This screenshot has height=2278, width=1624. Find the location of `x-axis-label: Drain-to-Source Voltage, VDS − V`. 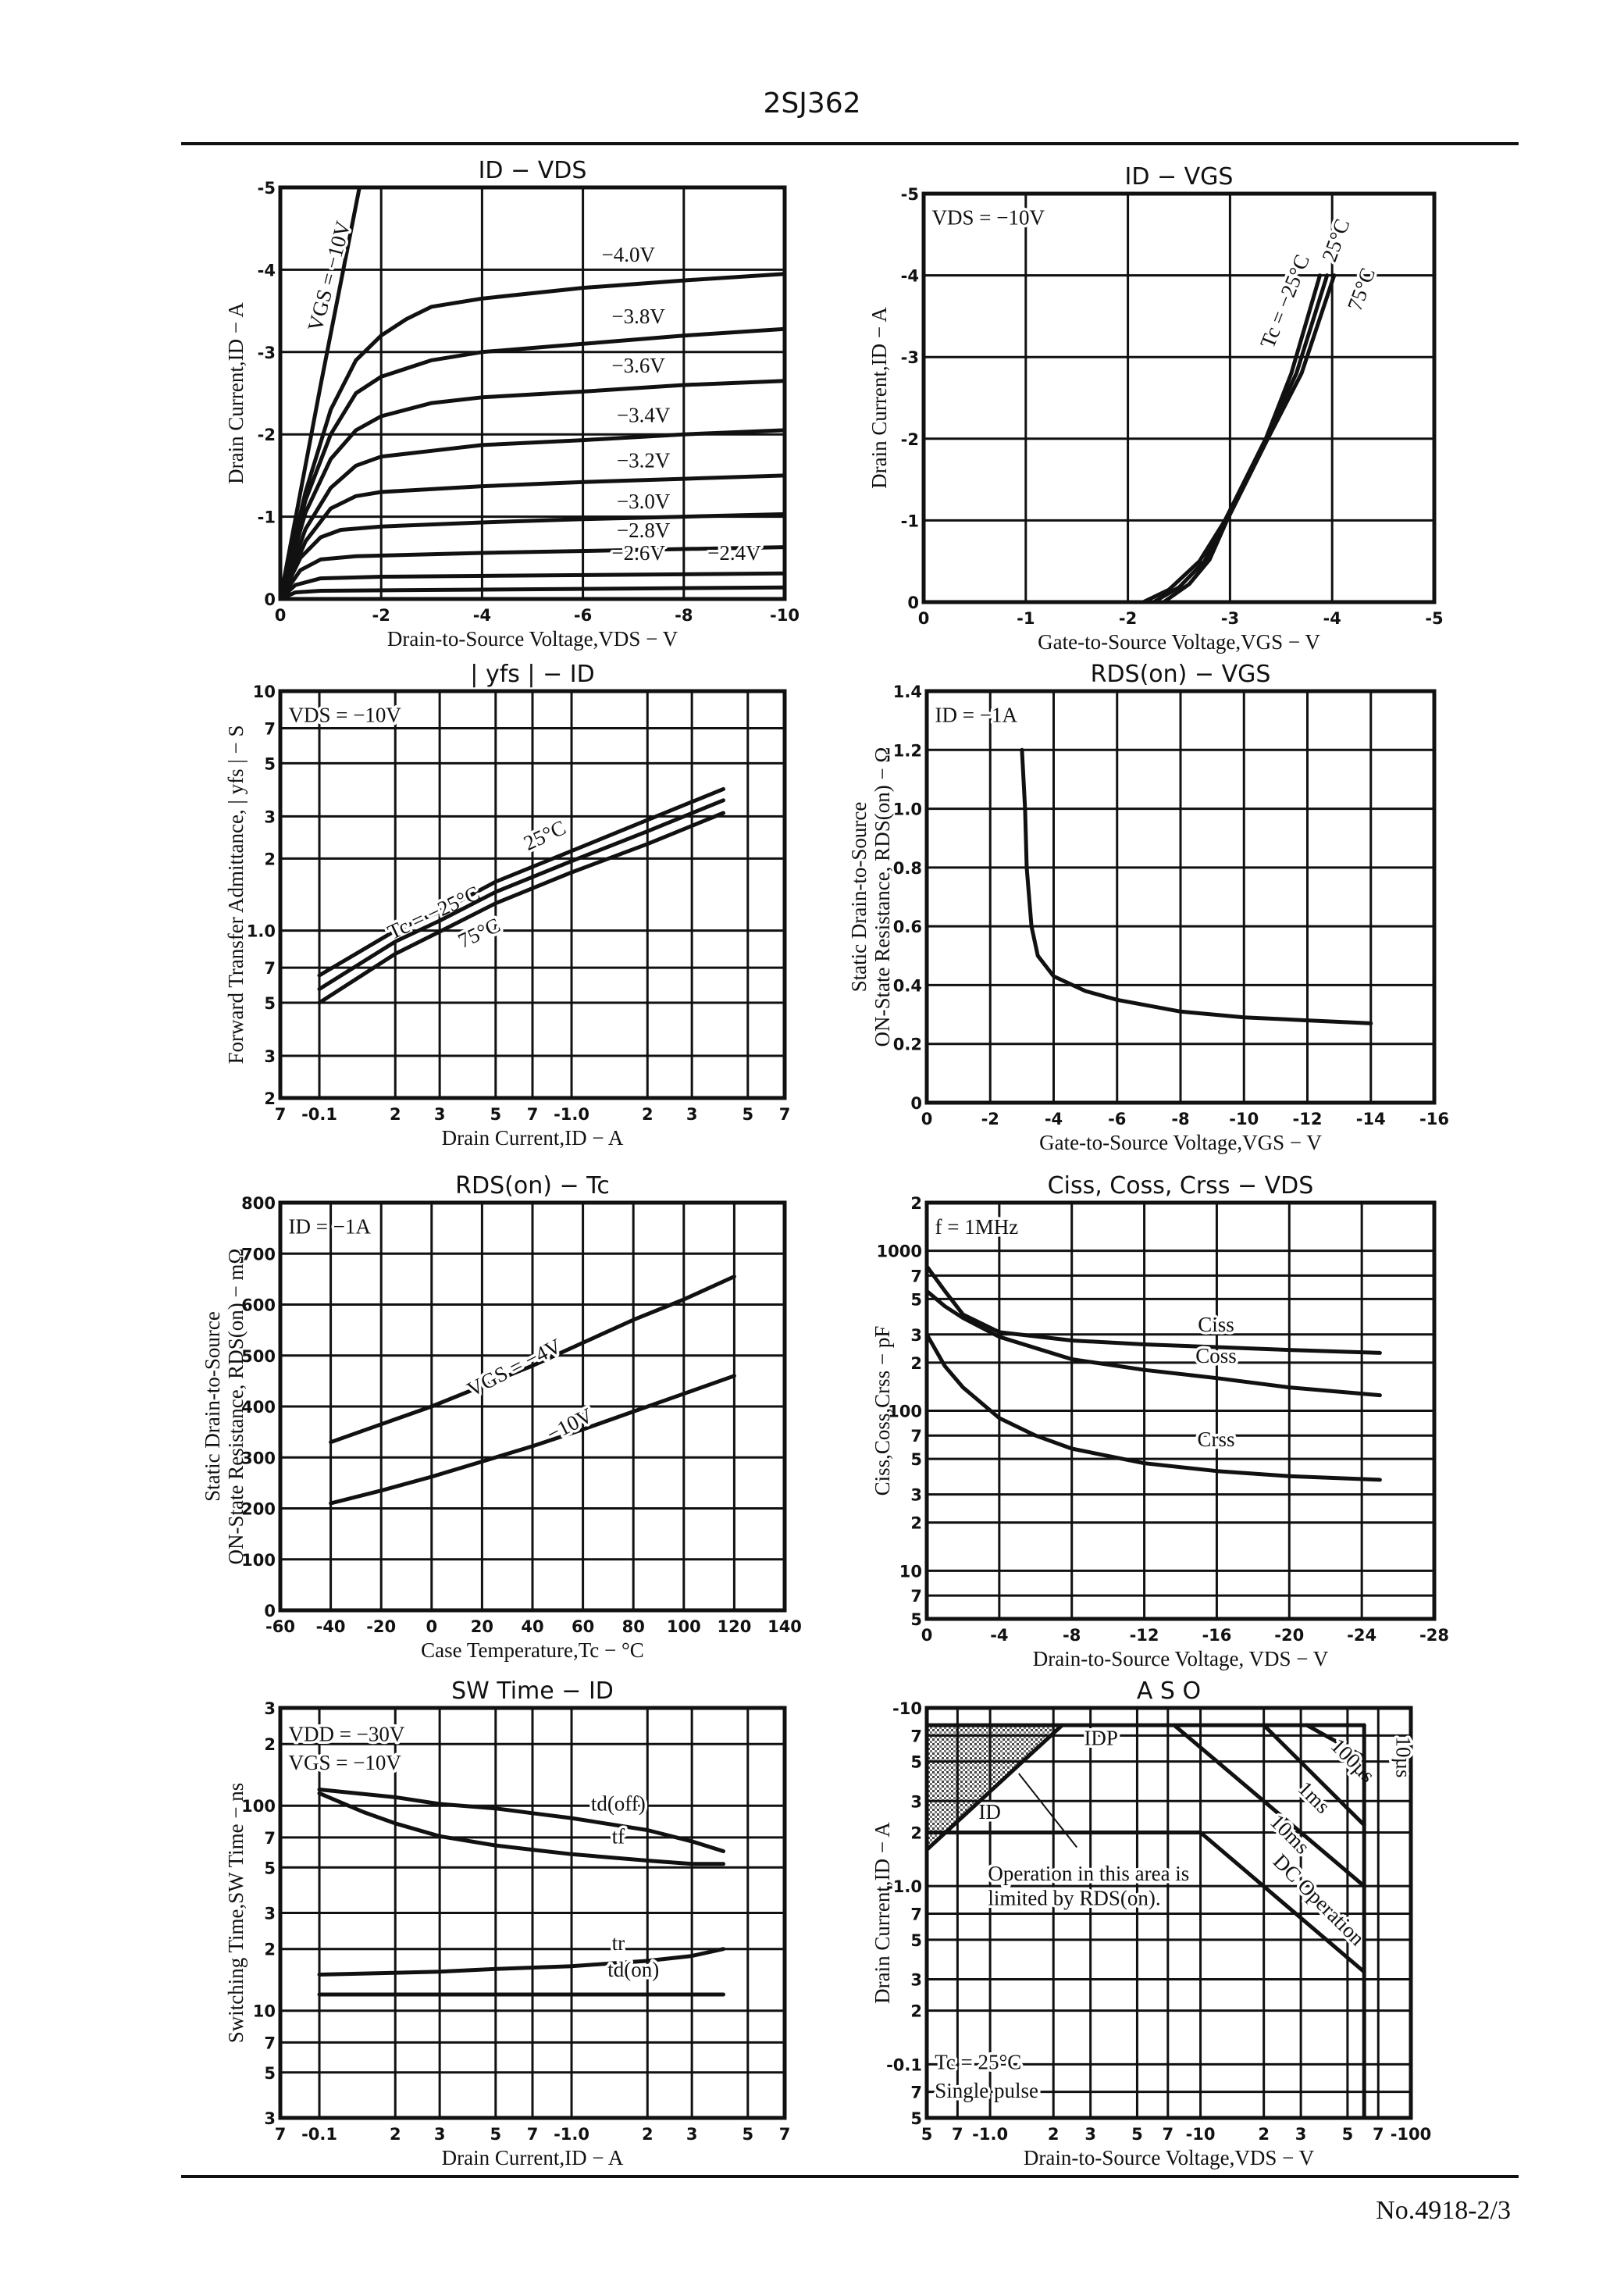

x-axis-label: Drain-to-Source Voltage, VDS − V is located at coordinates (1181, 1658).